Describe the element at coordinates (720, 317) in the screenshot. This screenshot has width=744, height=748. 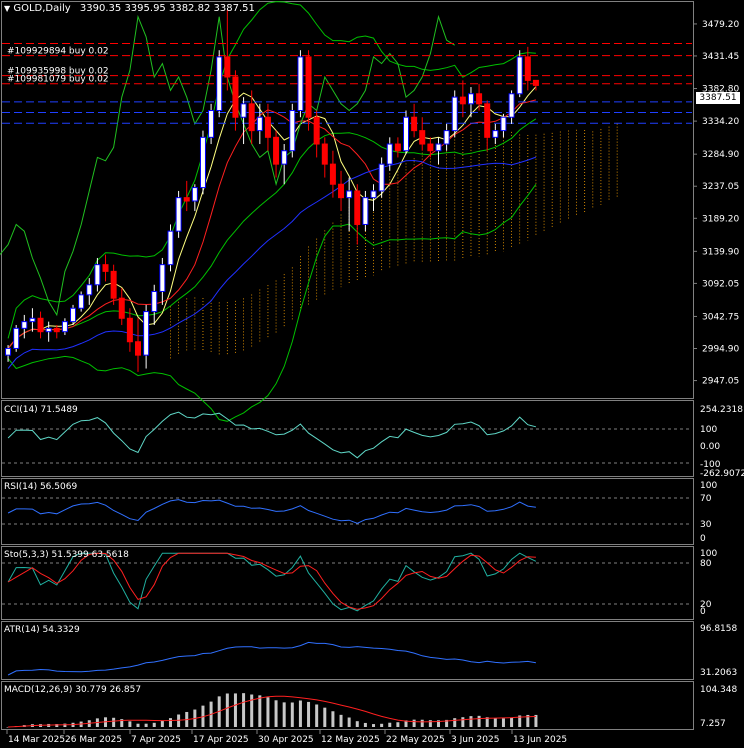
I see `price-tick-label: 3042.75` at that location.